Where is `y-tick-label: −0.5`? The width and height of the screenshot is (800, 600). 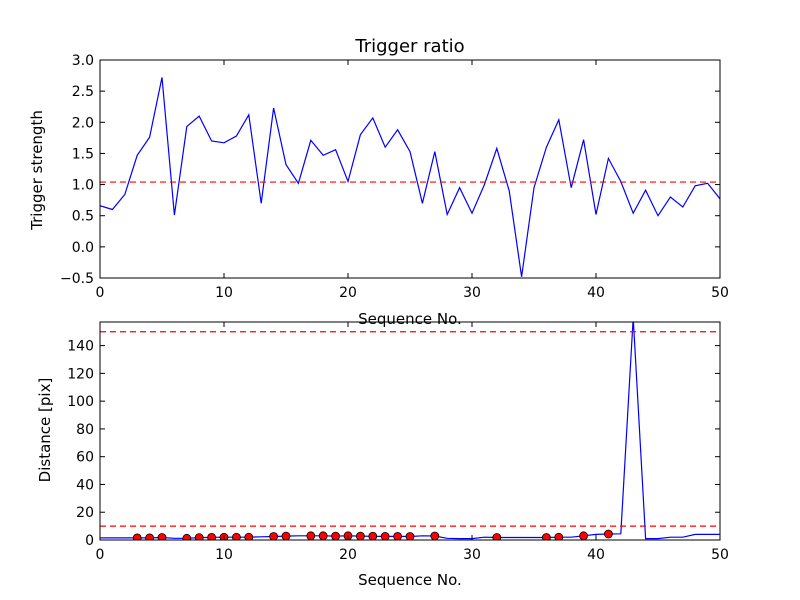 y-tick-label: −0.5 is located at coordinates (77, 279).